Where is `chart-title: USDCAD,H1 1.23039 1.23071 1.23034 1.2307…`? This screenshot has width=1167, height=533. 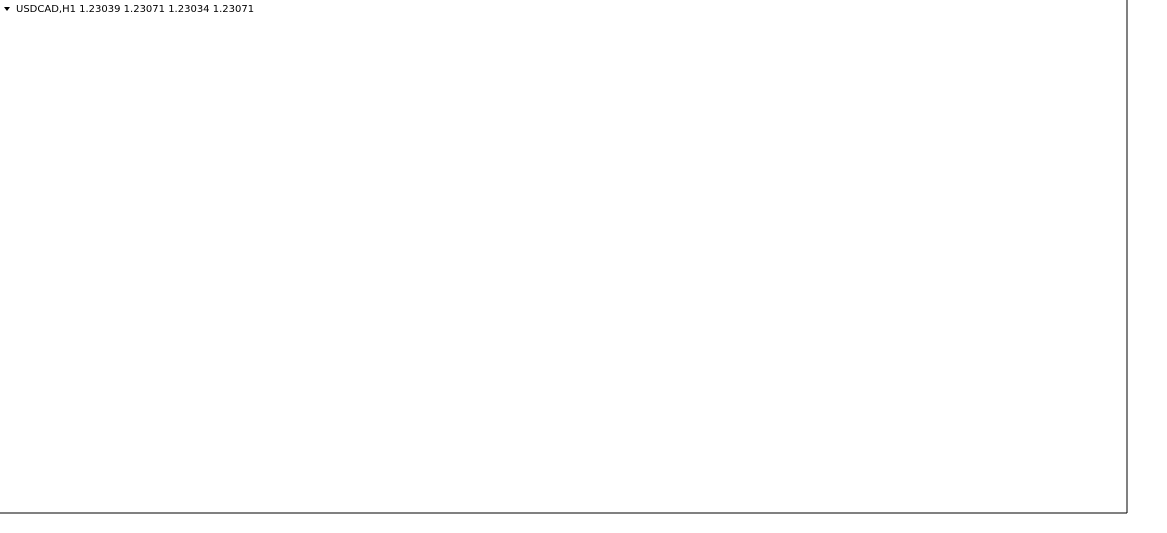 chart-title: USDCAD,H1 1.23039 1.23071 1.23034 1.2307… is located at coordinates (135, 9).